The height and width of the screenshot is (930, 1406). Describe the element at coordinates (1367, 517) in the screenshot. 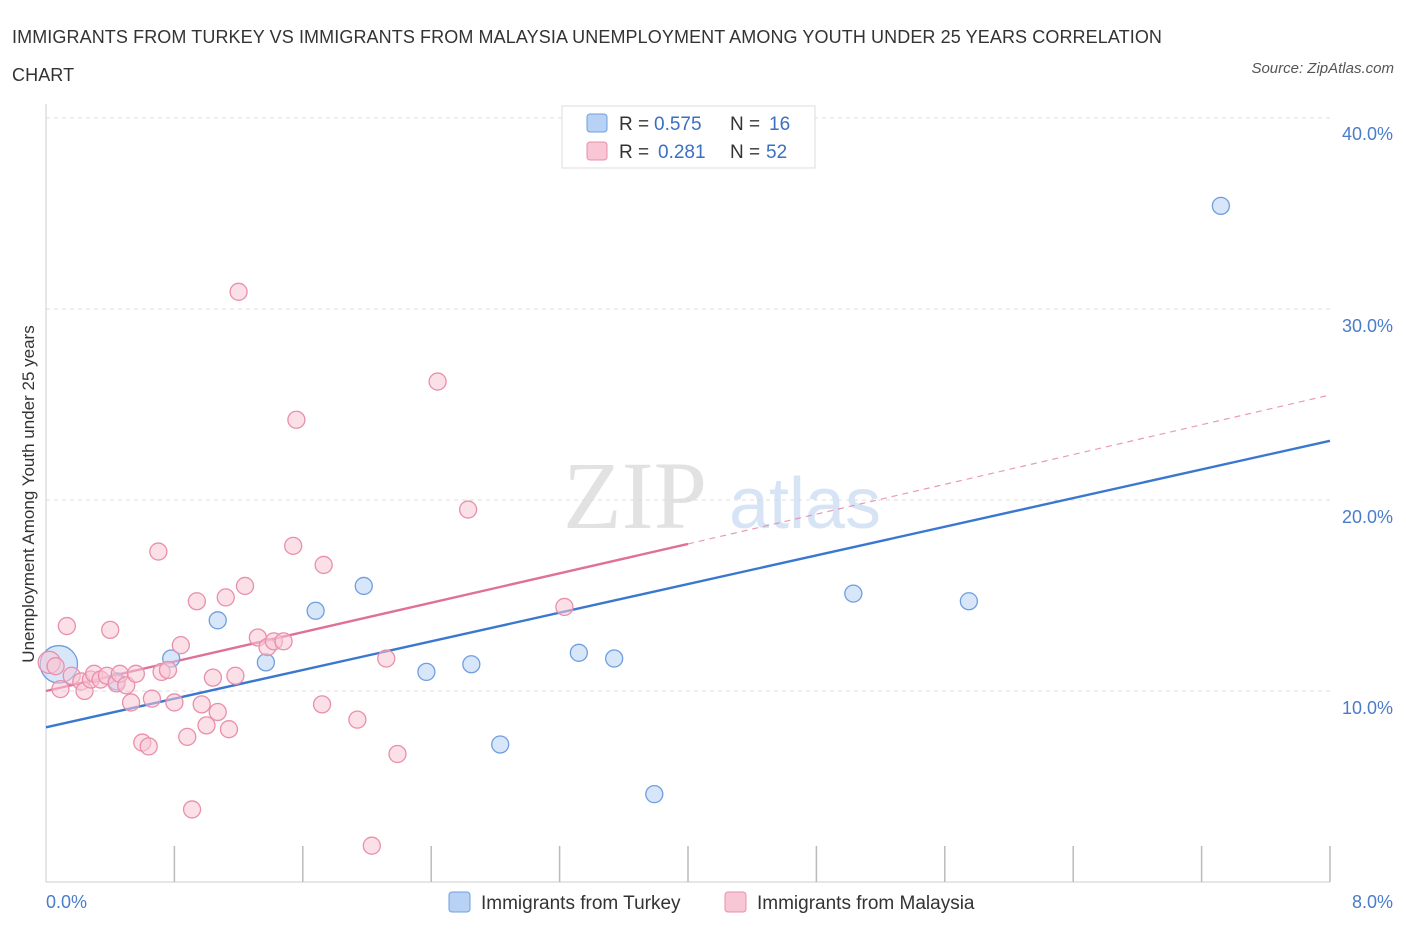

I see `y-tick-label-20: 20.0%` at that location.